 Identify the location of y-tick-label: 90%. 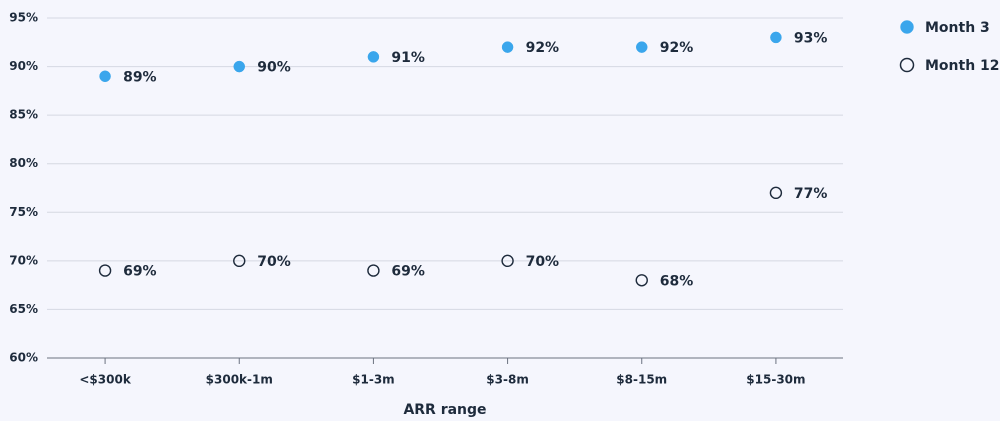
(23, 66).